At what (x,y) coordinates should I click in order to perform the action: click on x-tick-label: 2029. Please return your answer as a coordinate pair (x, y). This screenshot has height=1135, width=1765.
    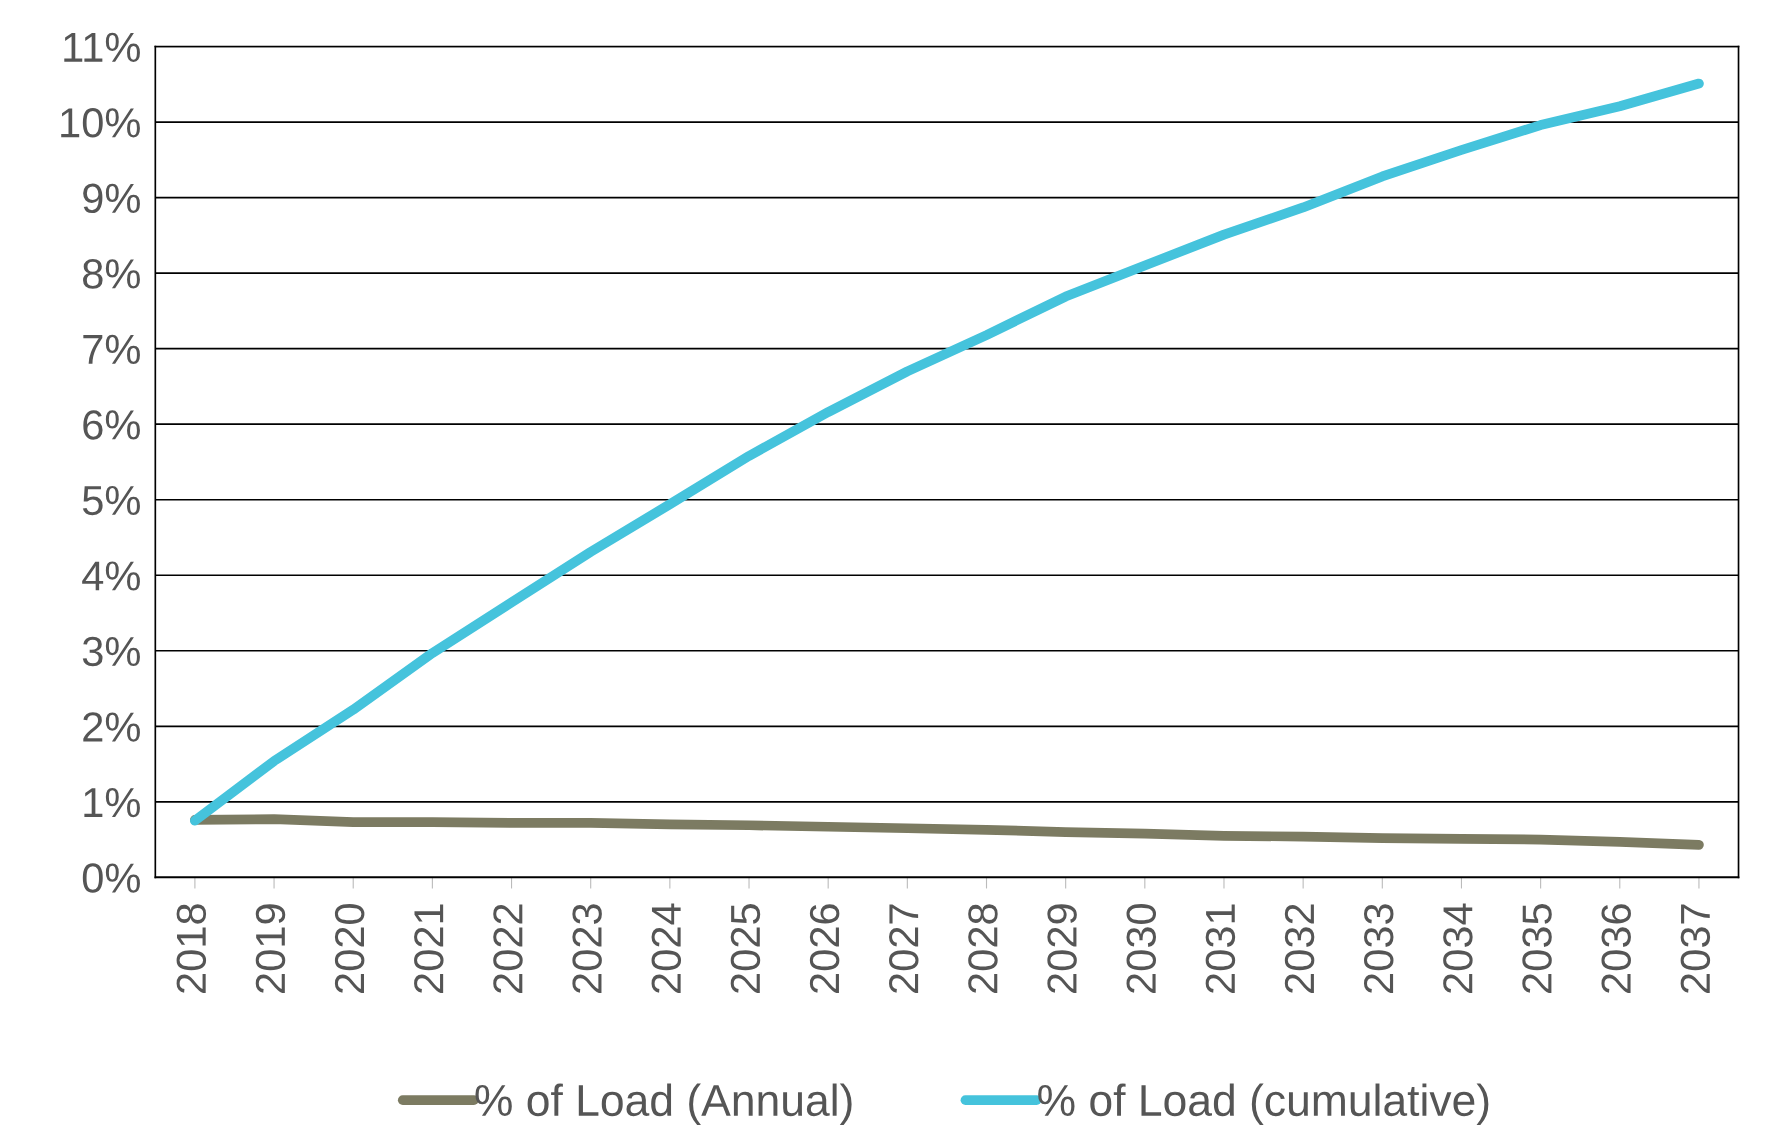
    Looking at the image, I should click on (1062, 948).